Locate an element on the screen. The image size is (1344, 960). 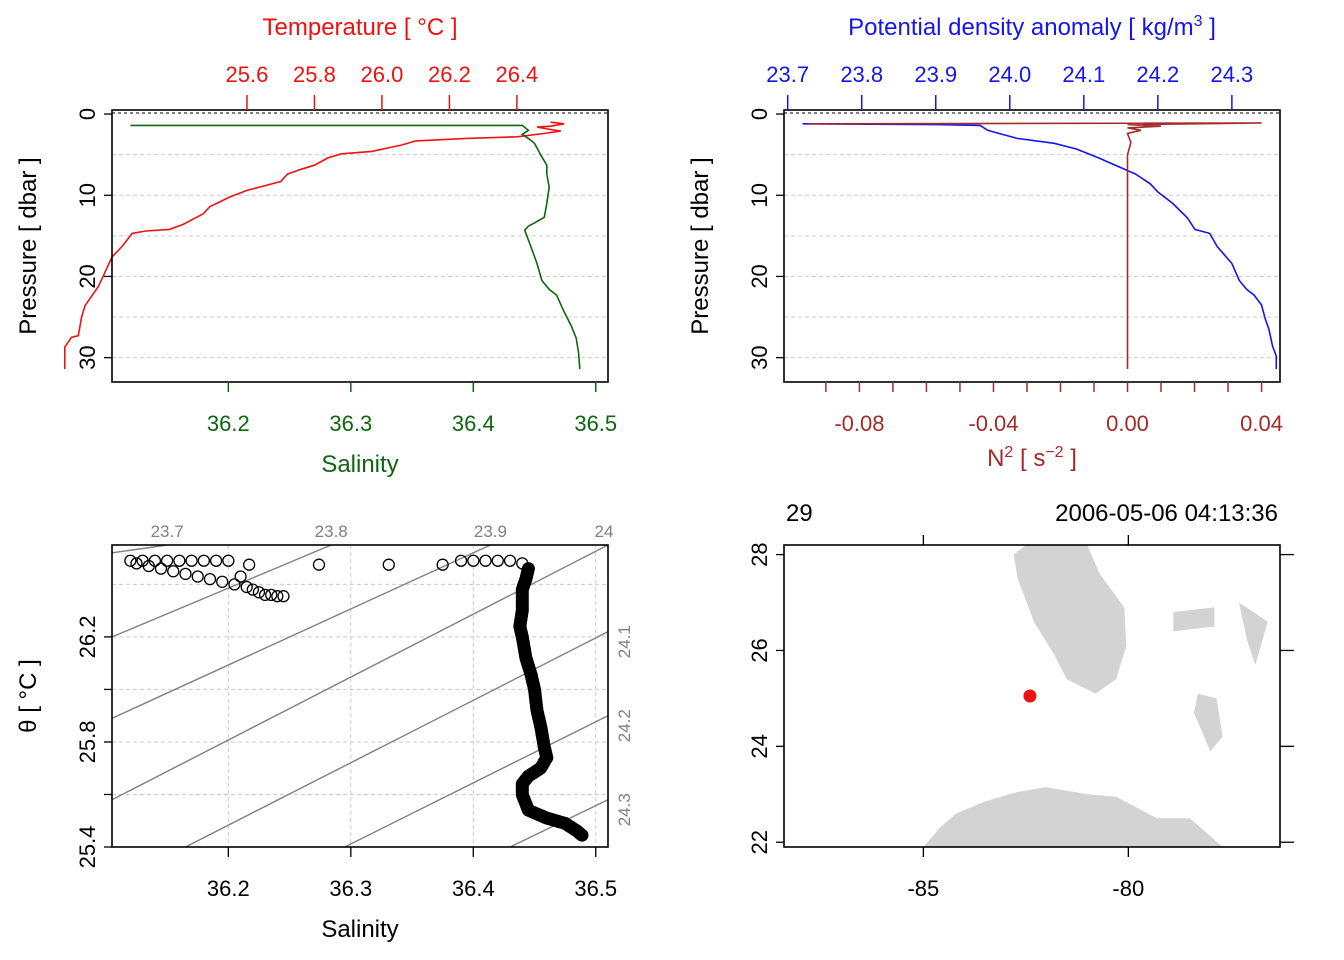
p2-n2-axis: -0.08 -0.04 0.00 0.04 is located at coordinates (1054, 409).